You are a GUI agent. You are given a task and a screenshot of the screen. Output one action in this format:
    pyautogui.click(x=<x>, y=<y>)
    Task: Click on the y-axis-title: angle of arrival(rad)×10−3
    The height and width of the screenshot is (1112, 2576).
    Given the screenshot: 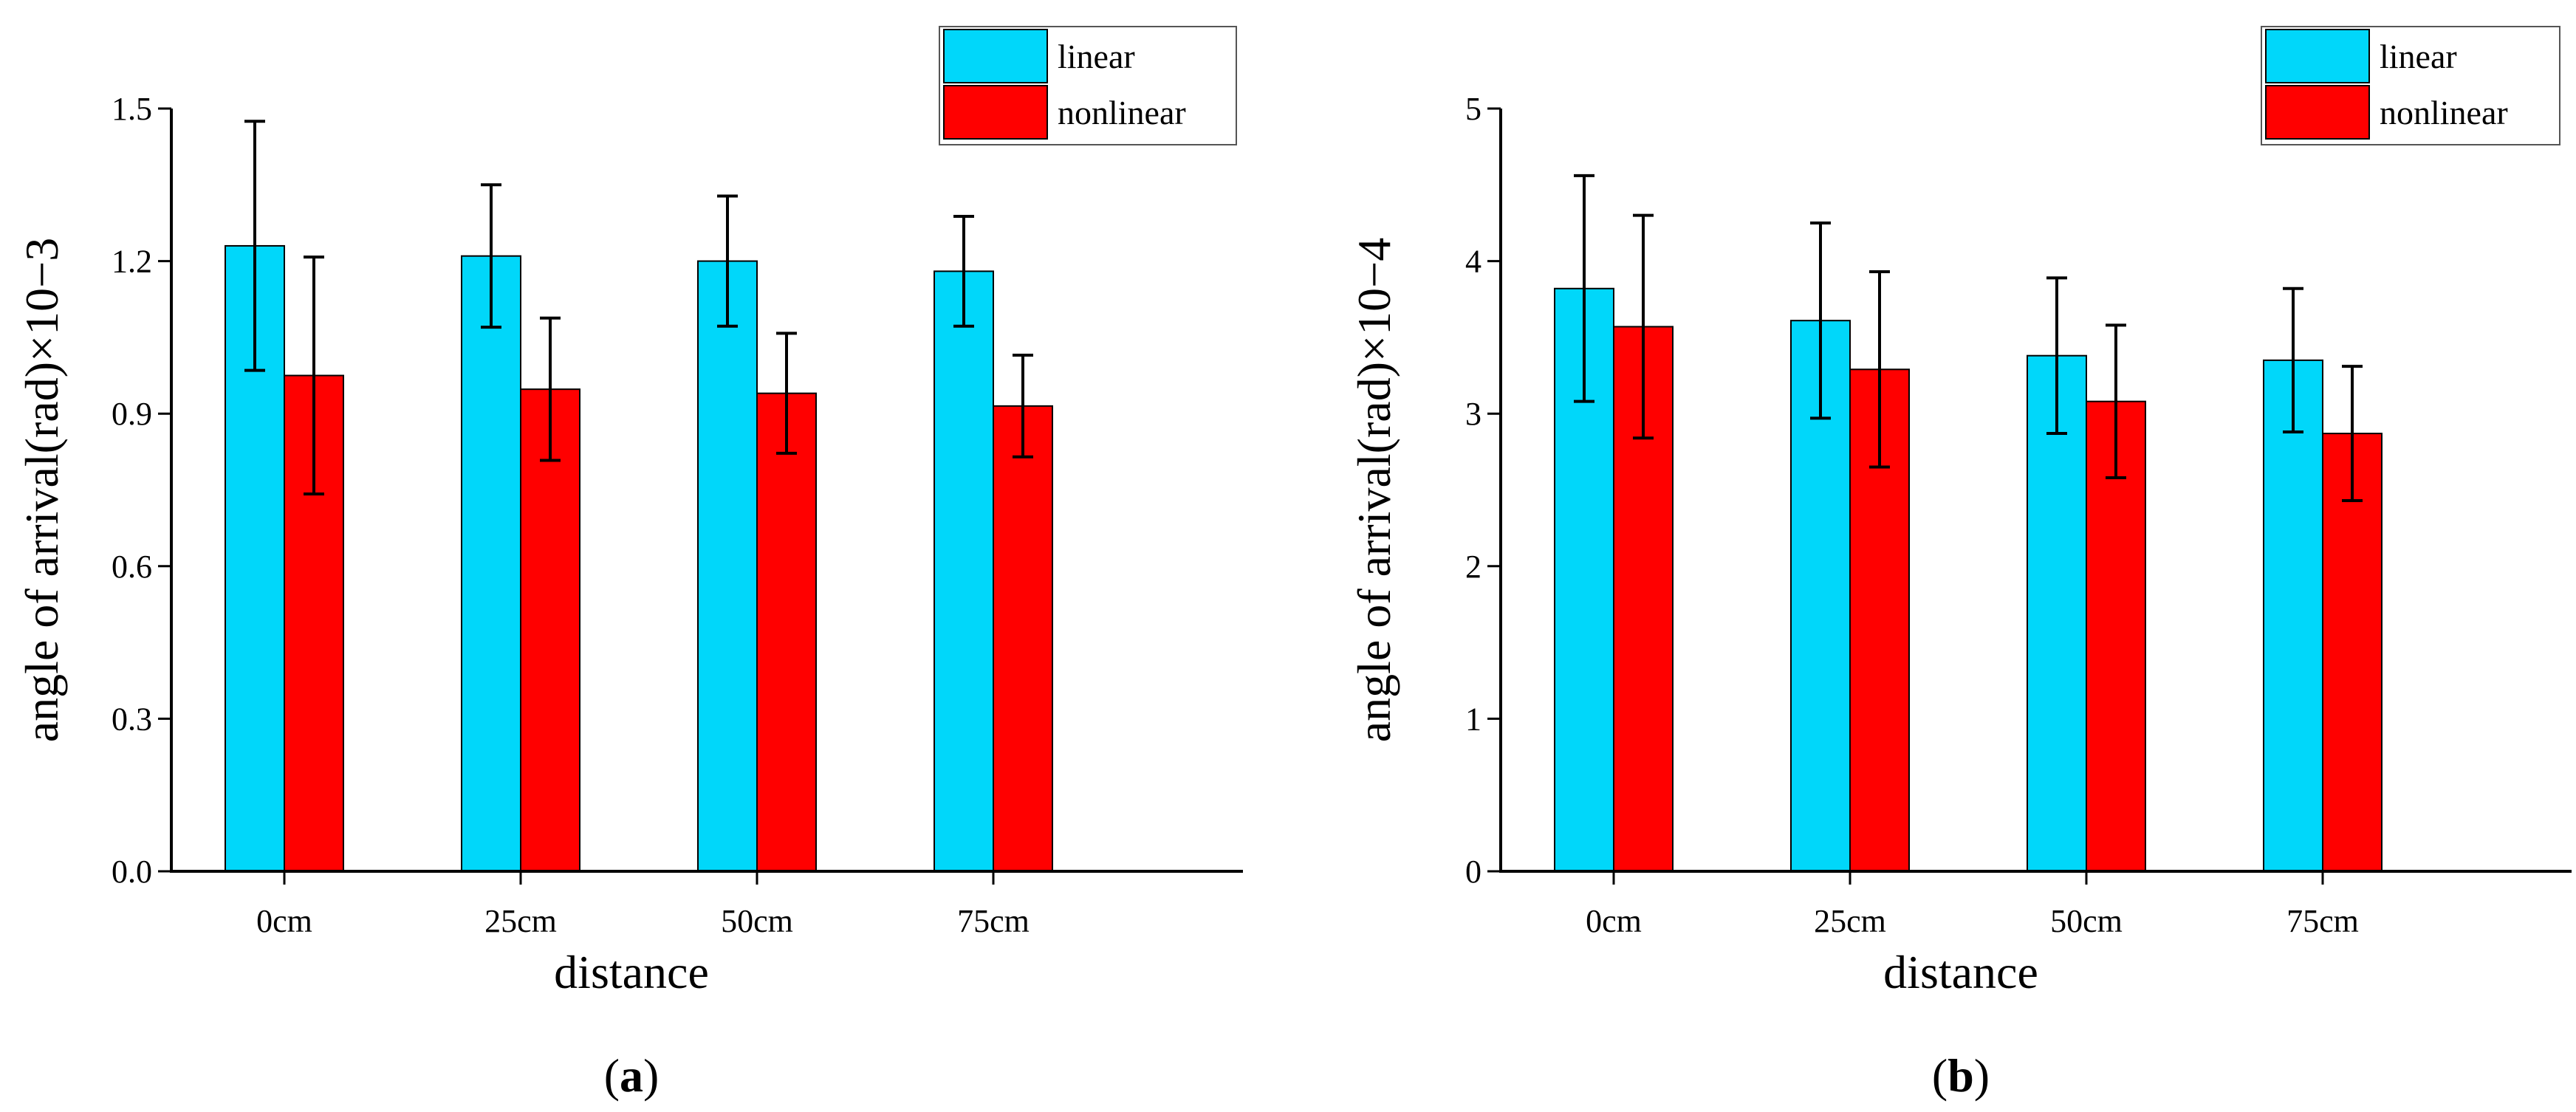 What is the action you would take?
    pyautogui.click(x=42, y=490)
    